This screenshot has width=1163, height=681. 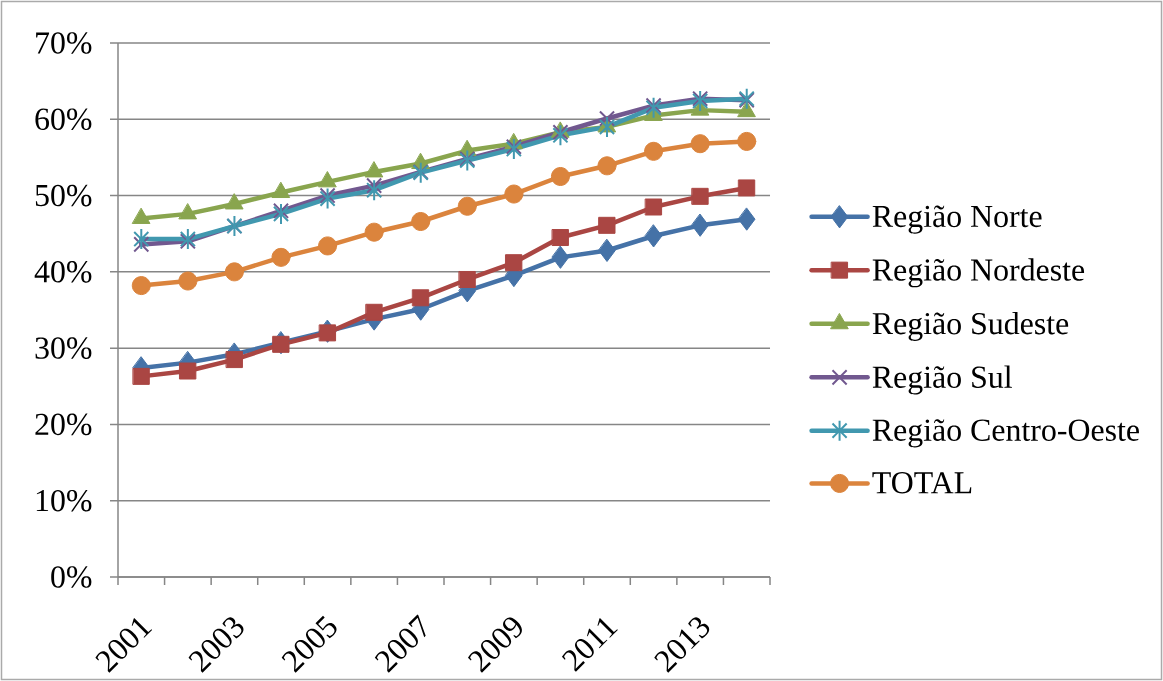 I want to click on legend-label: Região Nordeste, so click(x=978, y=273).